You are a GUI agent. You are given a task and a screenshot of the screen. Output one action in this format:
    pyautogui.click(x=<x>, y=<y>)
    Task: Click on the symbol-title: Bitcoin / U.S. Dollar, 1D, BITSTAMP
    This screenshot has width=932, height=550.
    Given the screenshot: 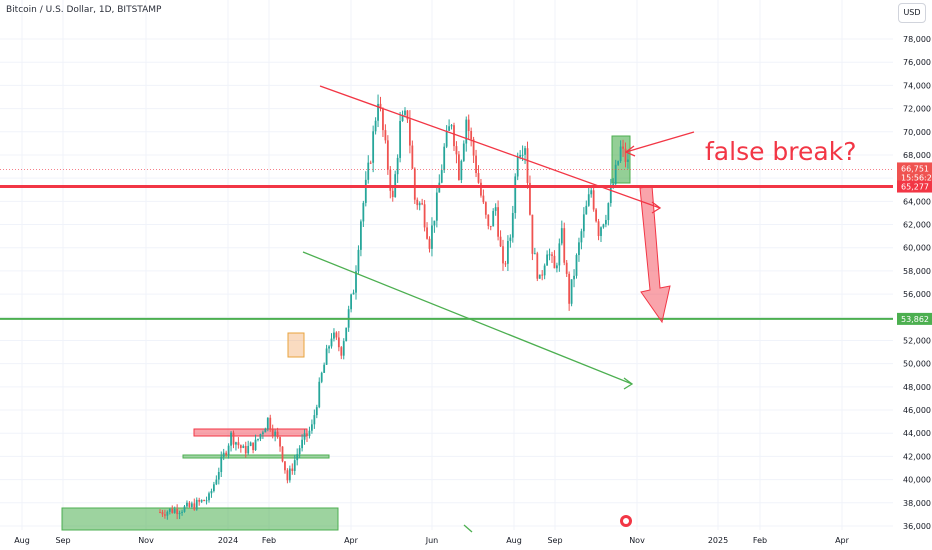 What is the action you would take?
    pyautogui.click(x=84, y=10)
    